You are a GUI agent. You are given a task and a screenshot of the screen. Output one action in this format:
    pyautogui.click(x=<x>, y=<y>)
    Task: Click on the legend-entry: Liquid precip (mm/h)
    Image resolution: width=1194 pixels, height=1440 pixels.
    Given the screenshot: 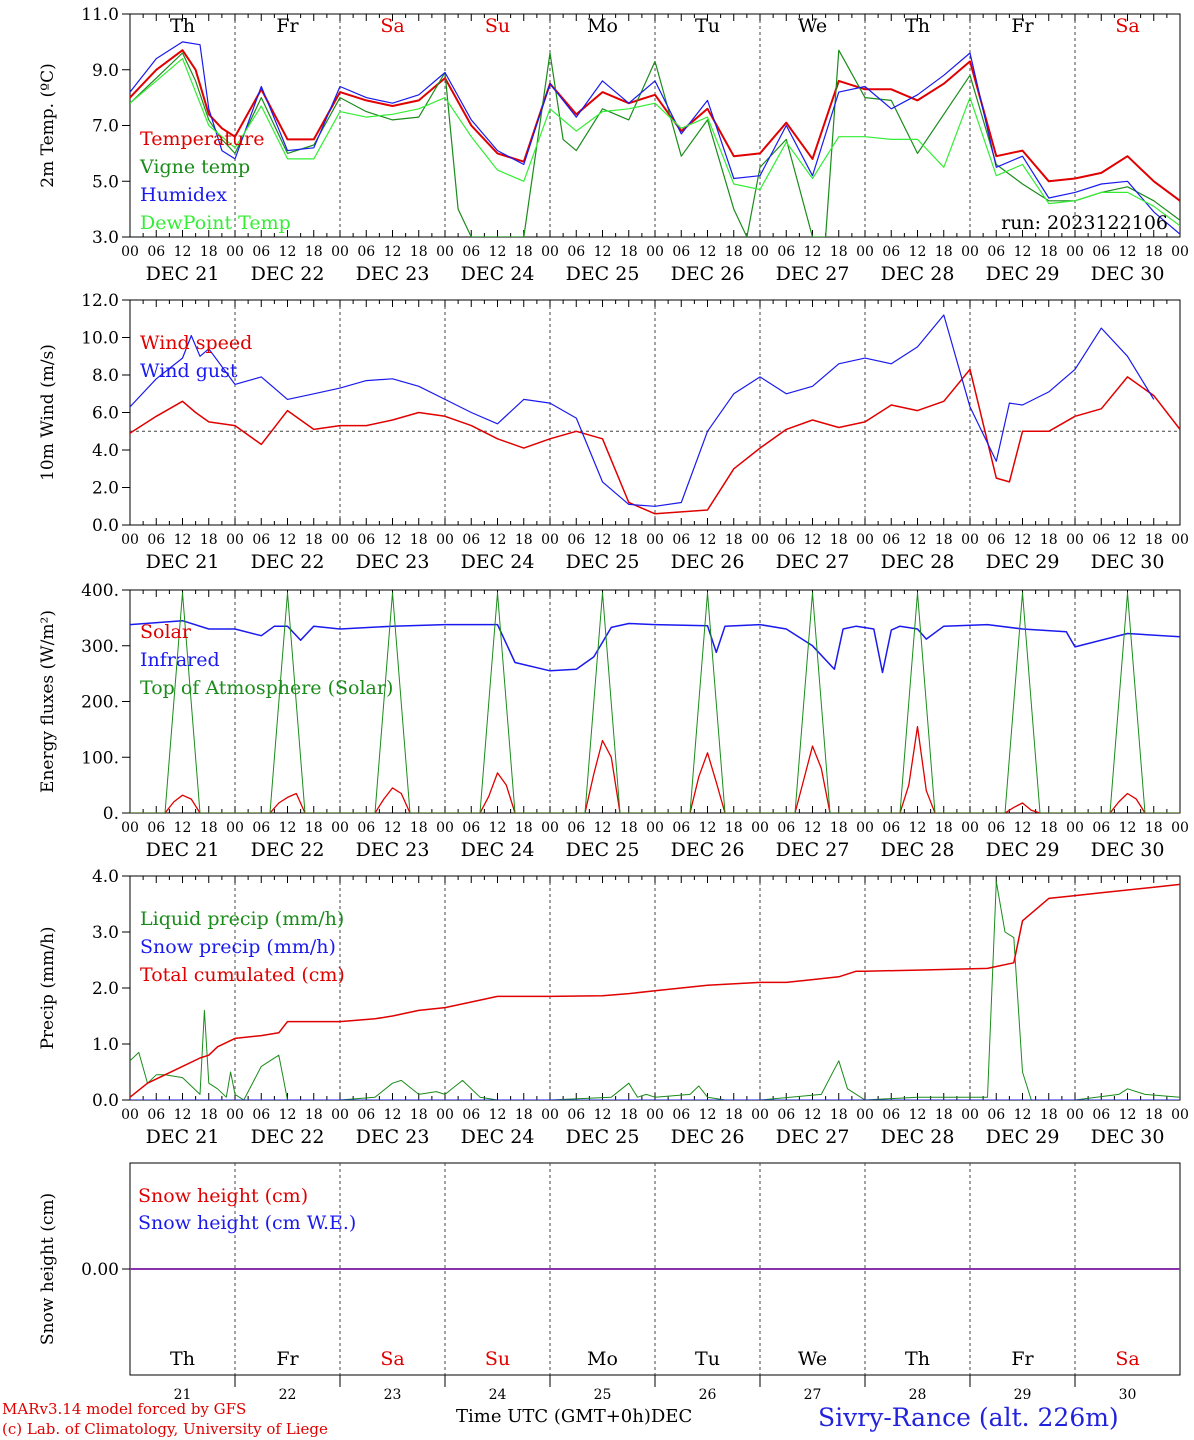 What is the action you would take?
    pyautogui.click(x=242, y=919)
    